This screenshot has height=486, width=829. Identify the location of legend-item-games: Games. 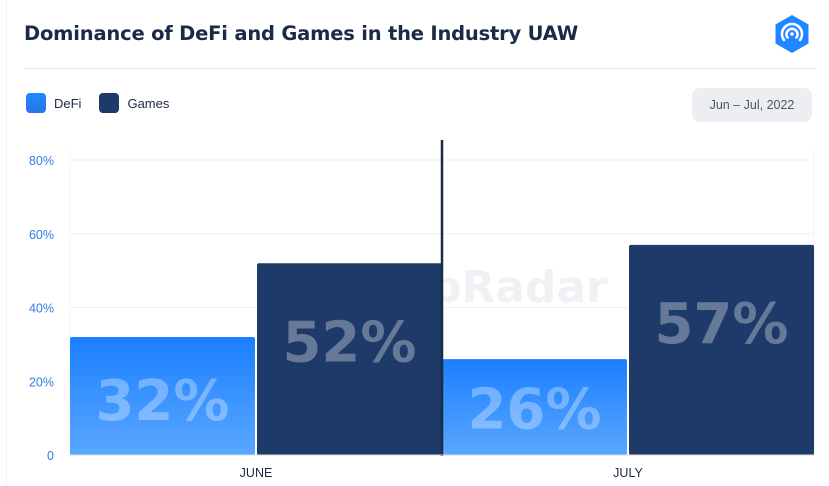
(134, 103).